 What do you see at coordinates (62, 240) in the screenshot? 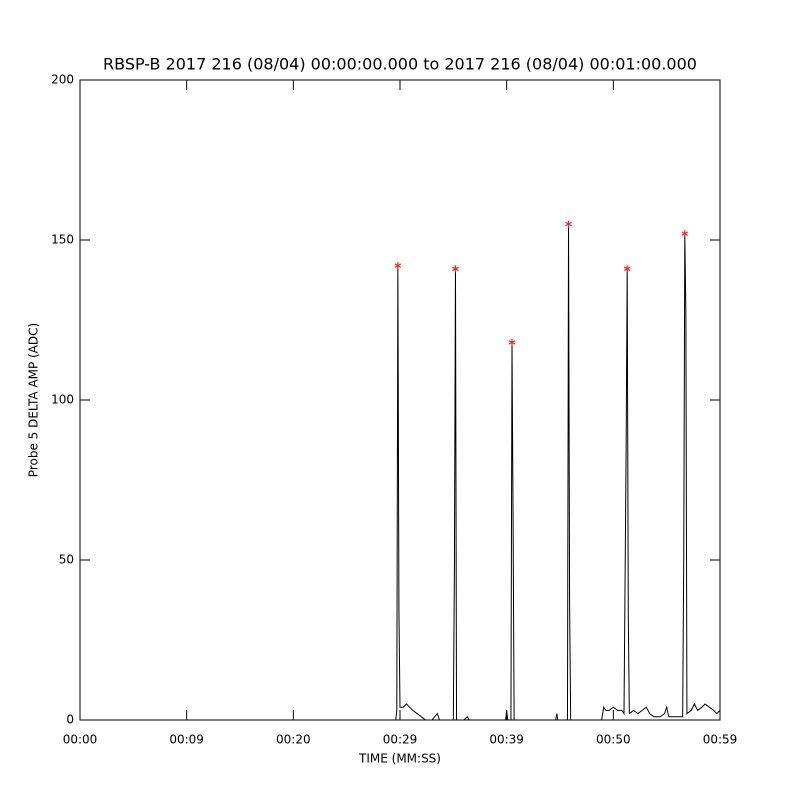
I see `y-tick-label: 150` at bounding box center [62, 240].